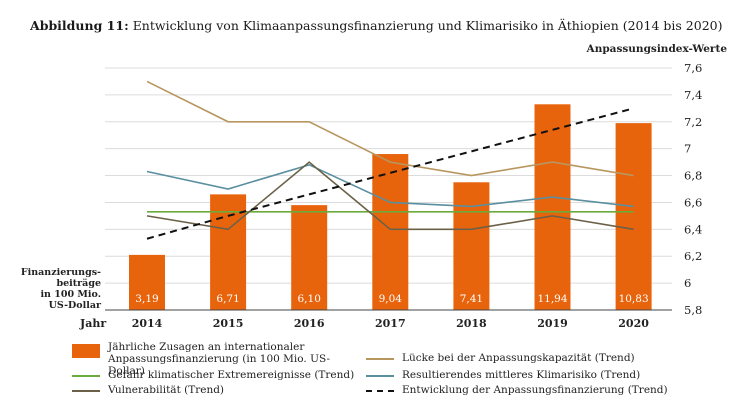  Describe the element at coordinates (79, 25) in the screenshot. I see `figure-title-label: Abbildung 11:` at that location.